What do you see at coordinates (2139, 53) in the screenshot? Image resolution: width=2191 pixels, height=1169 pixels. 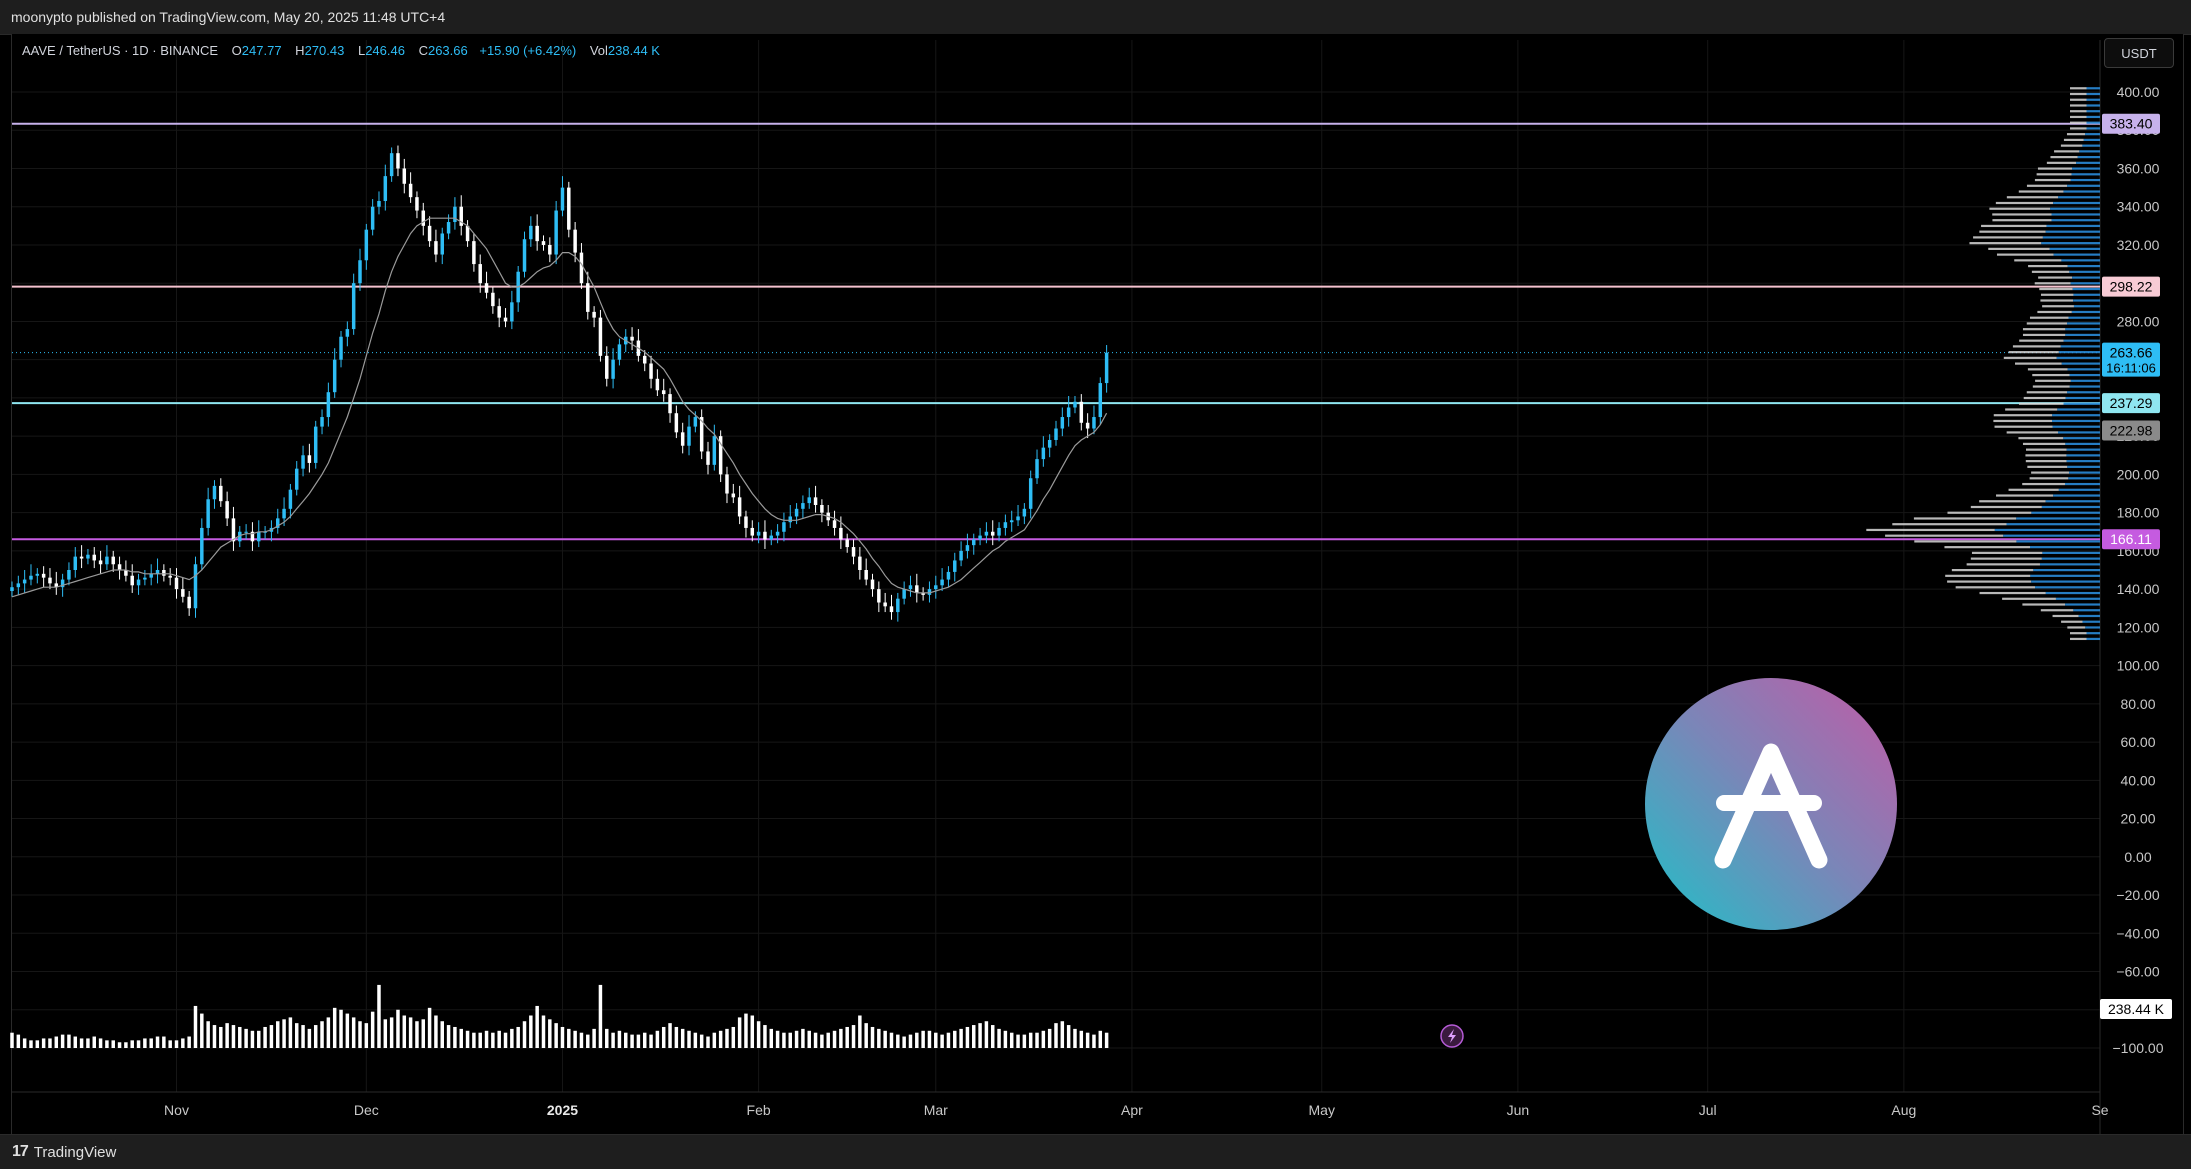 I see `currency-button: USDT` at bounding box center [2139, 53].